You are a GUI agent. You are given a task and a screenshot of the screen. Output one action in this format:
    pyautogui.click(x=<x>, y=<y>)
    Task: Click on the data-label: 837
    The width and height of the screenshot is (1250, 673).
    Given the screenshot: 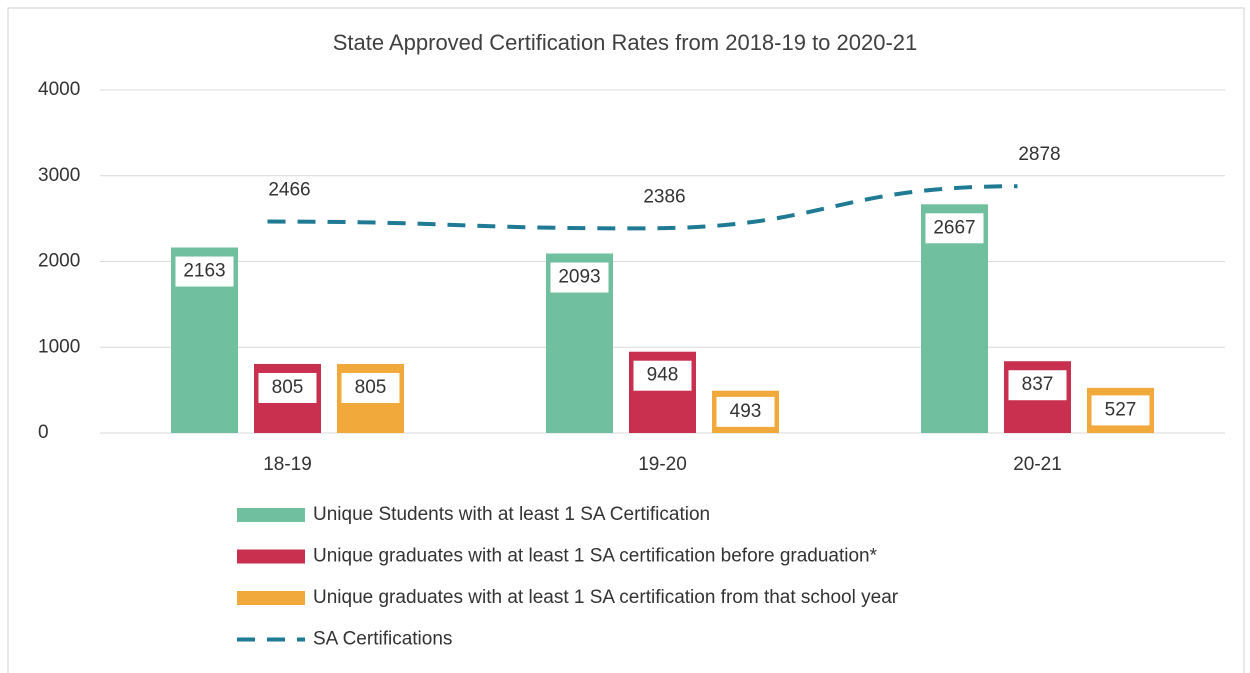 What is the action you would take?
    pyautogui.click(x=1038, y=384)
    